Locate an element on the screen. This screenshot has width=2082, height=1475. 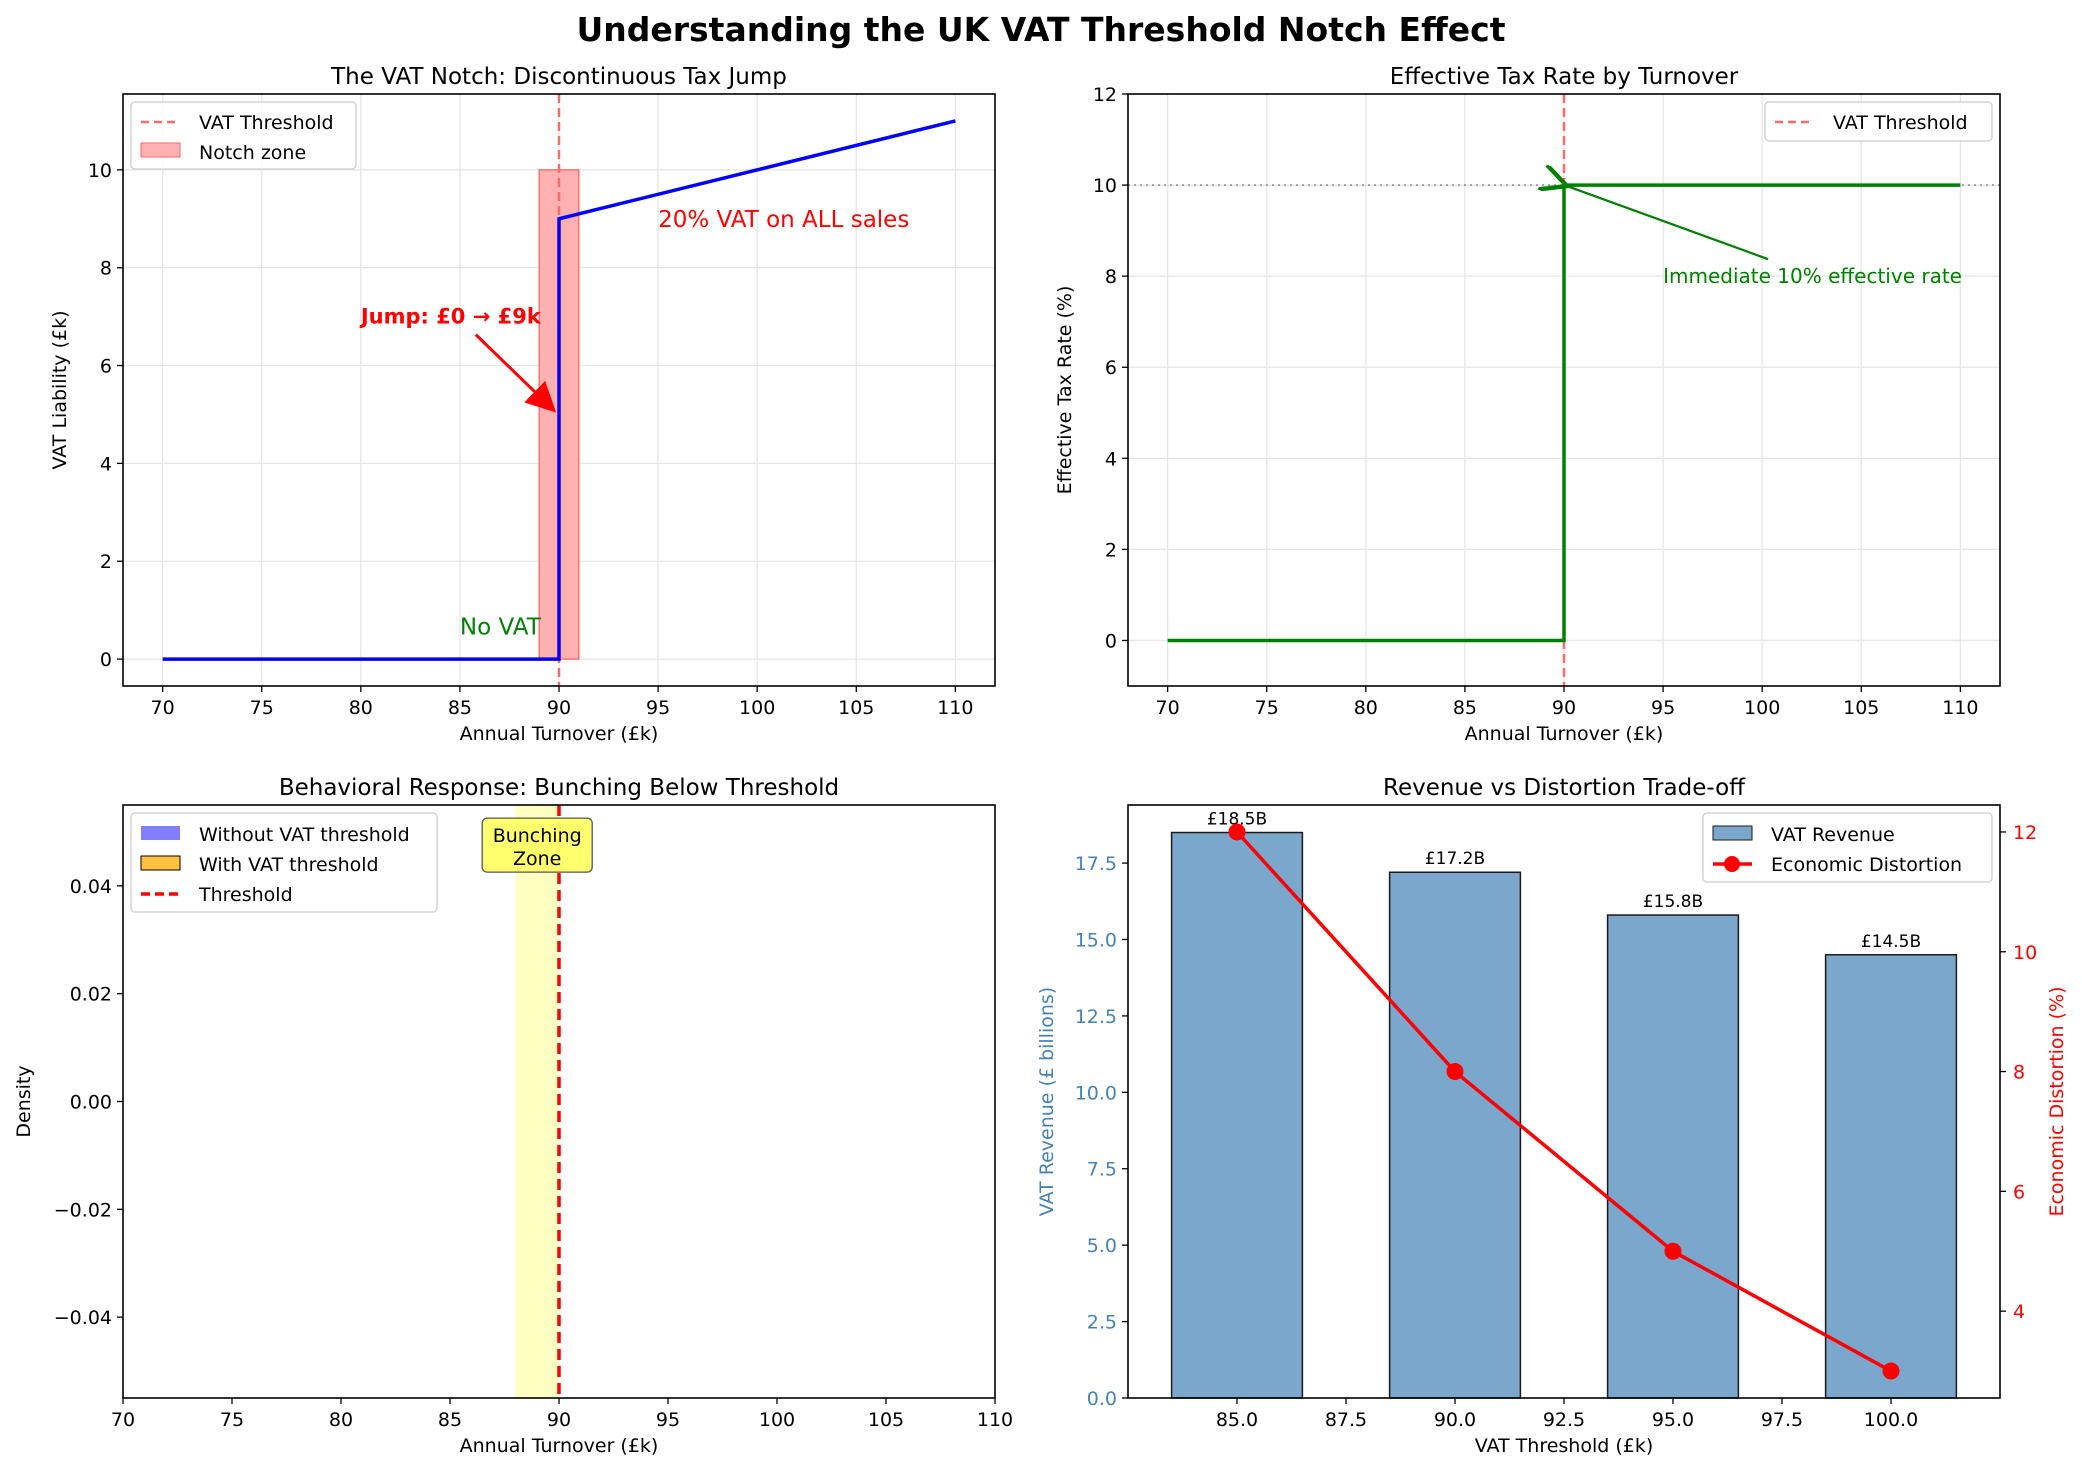
y-right-tick-label: 6 is located at coordinates (2019, 1192).